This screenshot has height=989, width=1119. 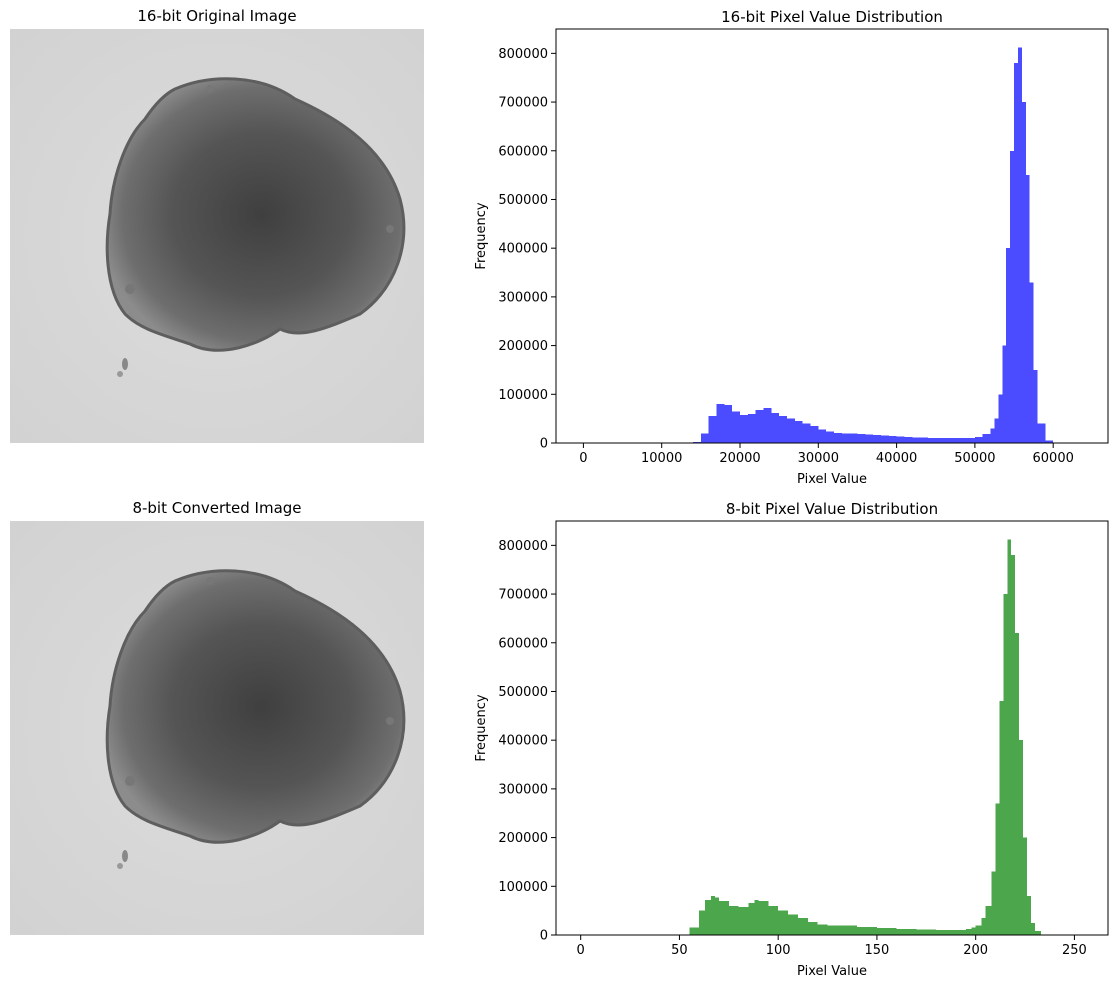 What do you see at coordinates (661, 458) in the screenshot?
I see `x-tick-label: 10000` at bounding box center [661, 458].